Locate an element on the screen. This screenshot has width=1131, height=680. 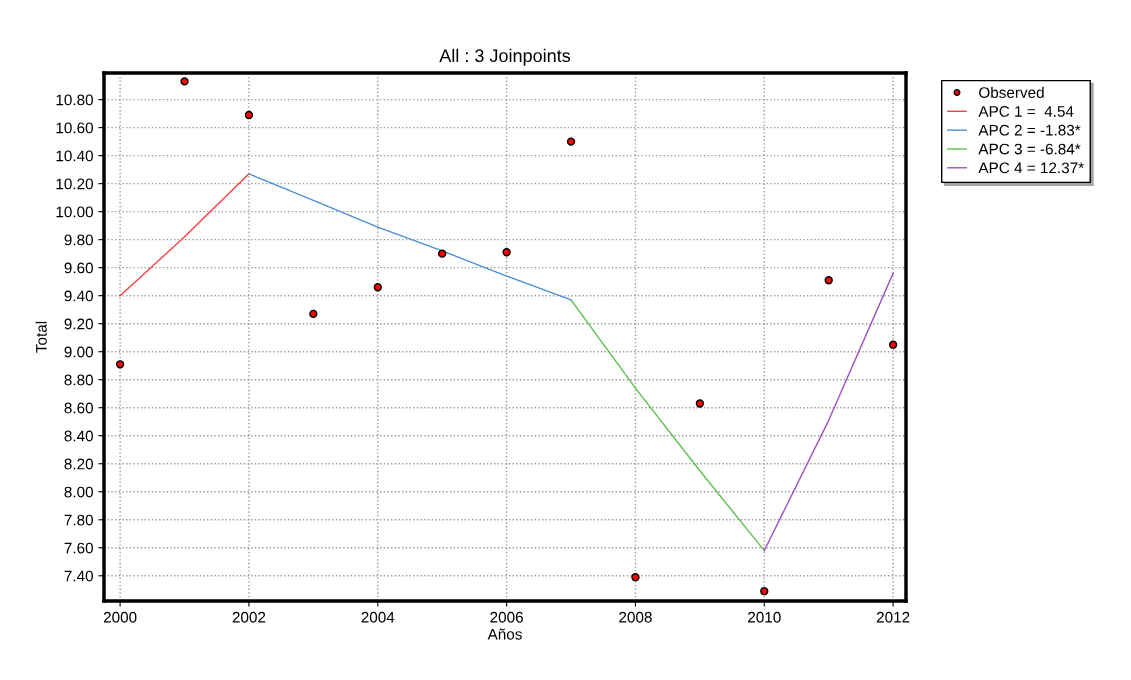
legend-label: APC 4 = 12.37* is located at coordinates (1031, 168).